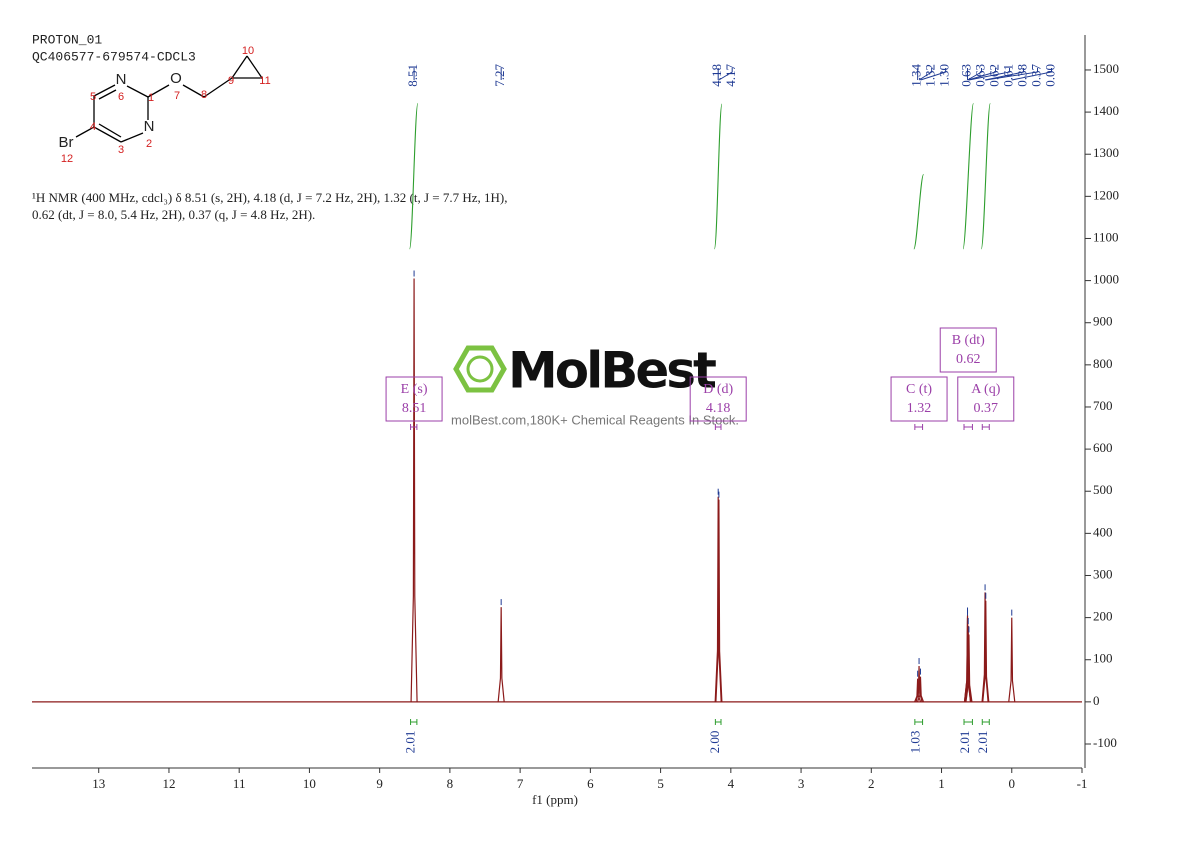 The height and width of the screenshot is (841, 1190). I want to click on x-tick-label: 3, so click(801, 783).